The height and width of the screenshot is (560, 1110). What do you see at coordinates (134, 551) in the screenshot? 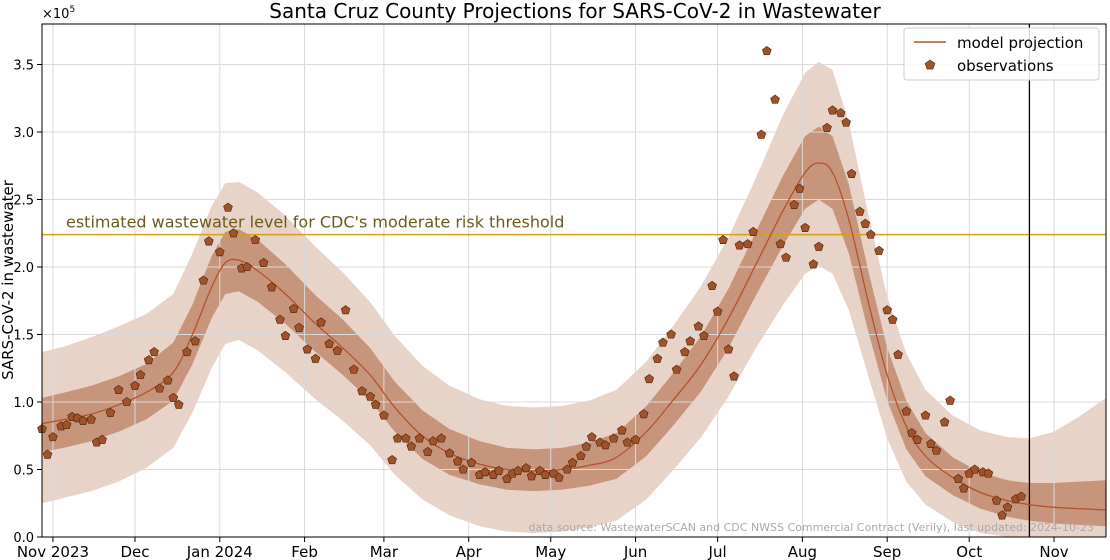
I see `x-tick-label: Dec` at bounding box center [134, 551].